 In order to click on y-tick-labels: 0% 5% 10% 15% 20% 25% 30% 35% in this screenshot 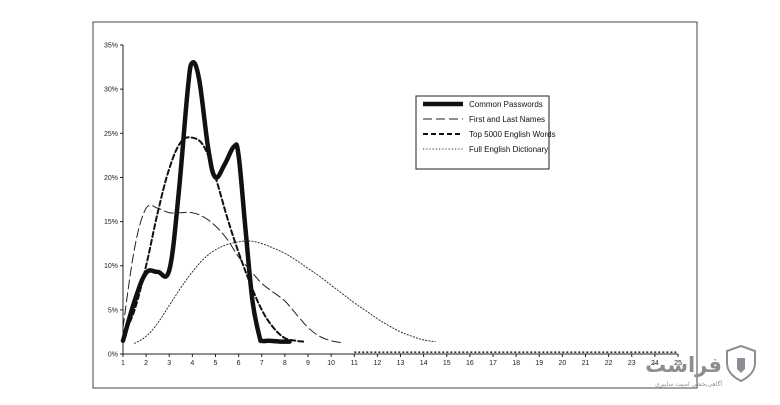, I will do `click(113, 201)`.